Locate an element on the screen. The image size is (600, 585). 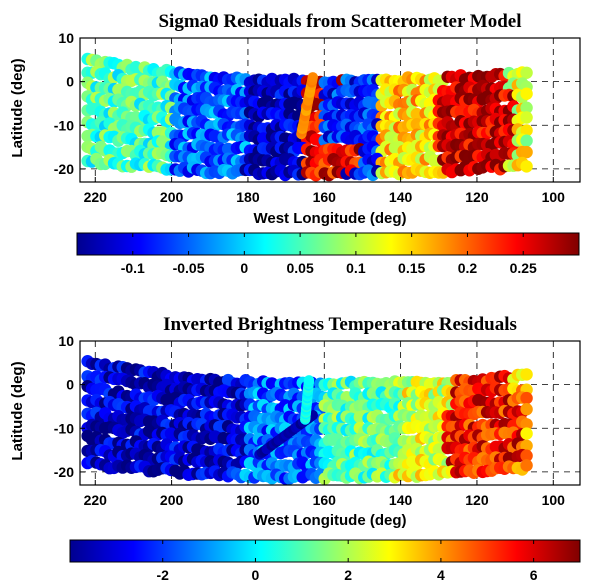
colorbar-tick-label: 0.15 is located at coordinates (411, 268).